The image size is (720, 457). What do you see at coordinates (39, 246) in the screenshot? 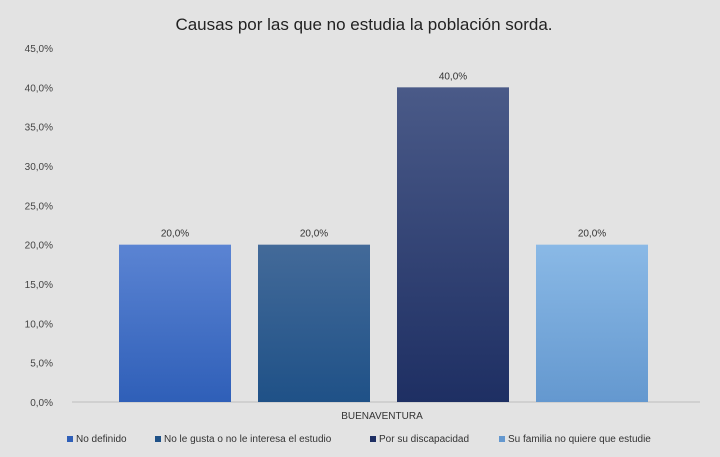
I see `y-tick-label: 20,0%` at bounding box center [39, 246].